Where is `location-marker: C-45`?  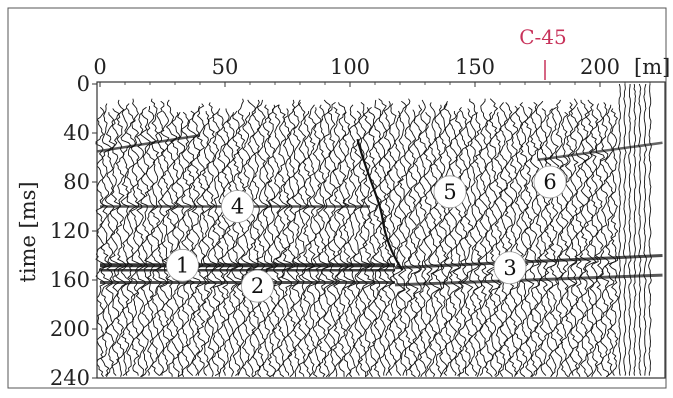 location-marker: C-45 is located at coordinates (543, 52).